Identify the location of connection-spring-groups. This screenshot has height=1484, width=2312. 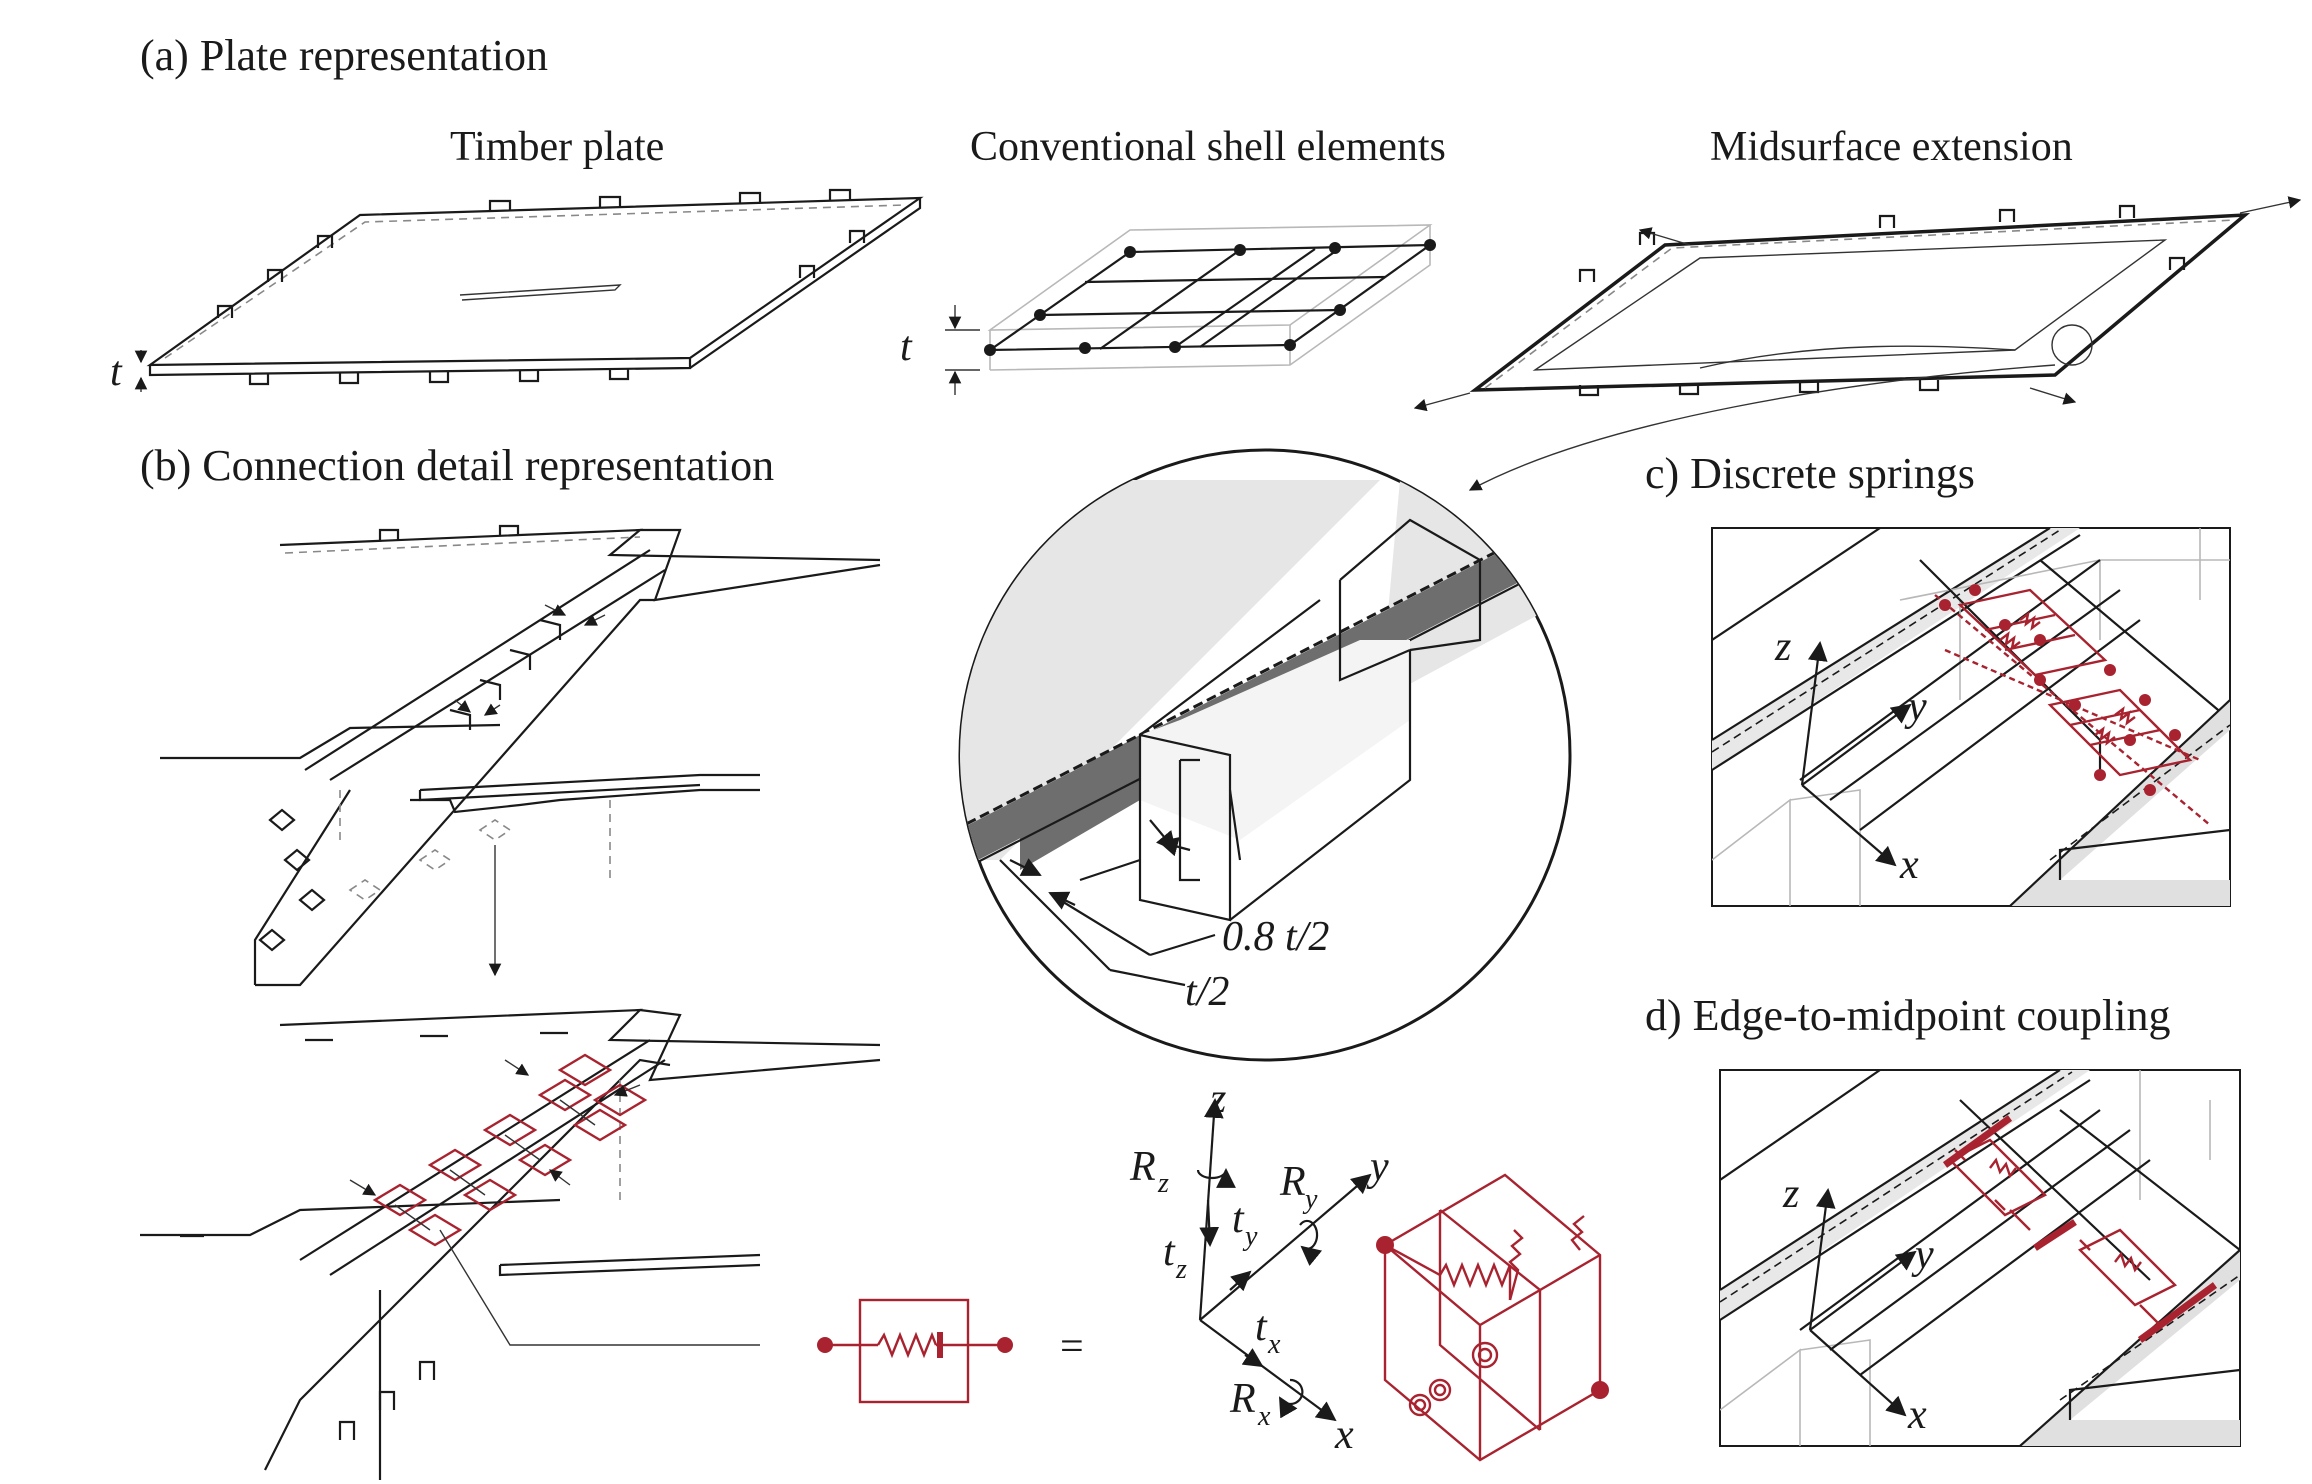
(510, 1150).